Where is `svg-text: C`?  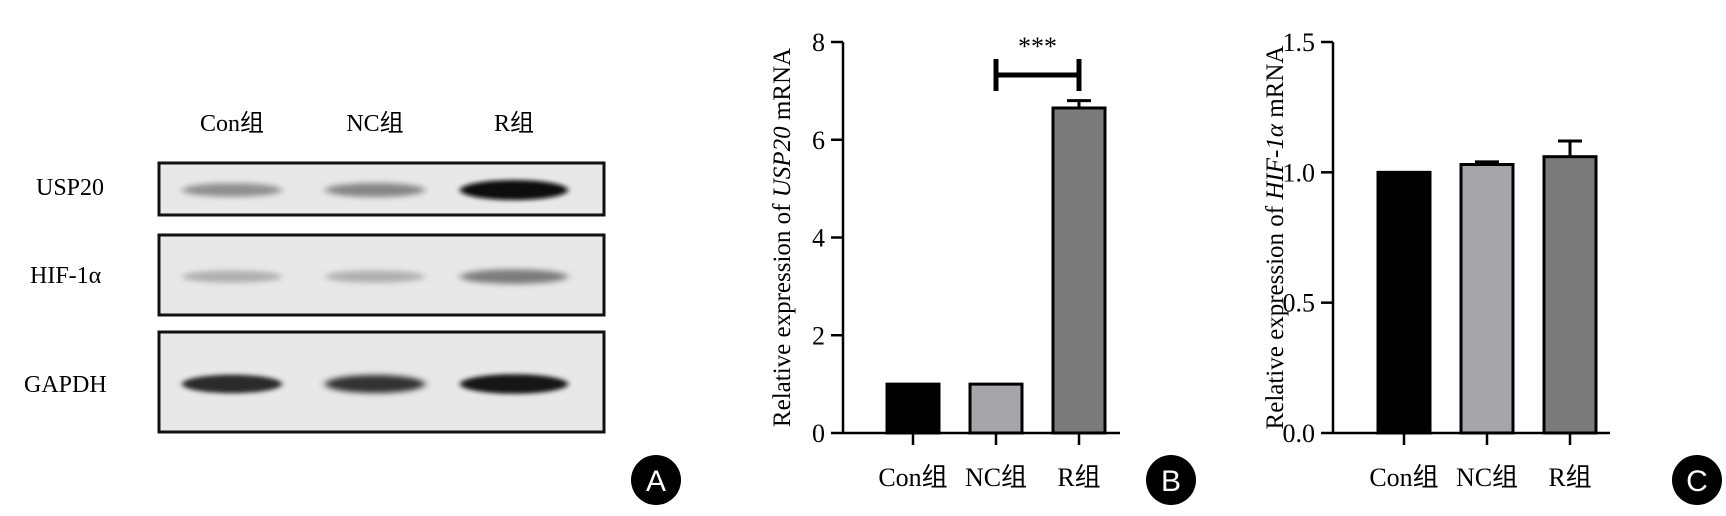
svg-text: C is located at coordinates (1697, 481).